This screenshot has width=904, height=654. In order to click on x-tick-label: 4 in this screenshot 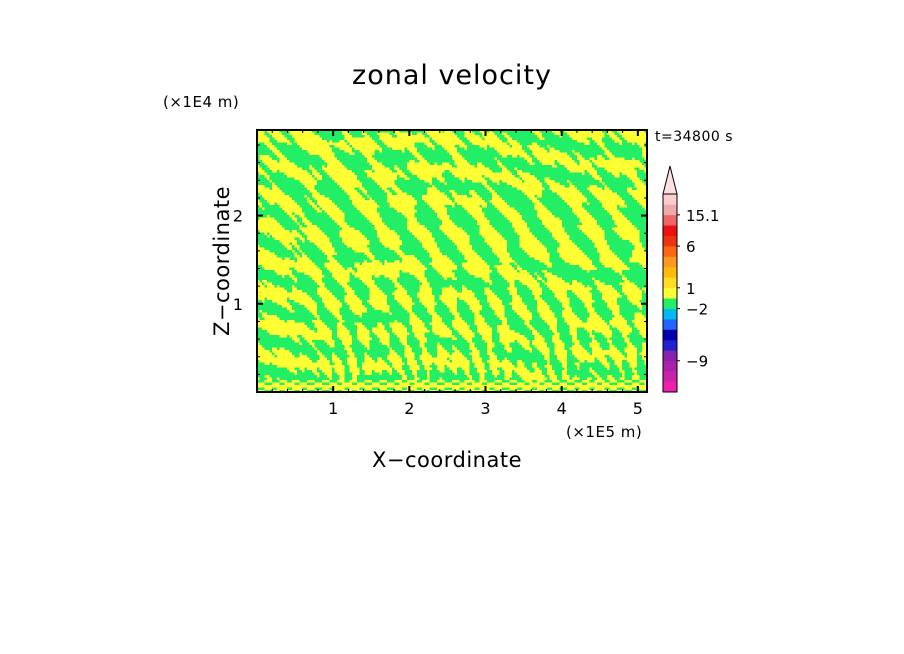, I will do `click(562, 408)`.